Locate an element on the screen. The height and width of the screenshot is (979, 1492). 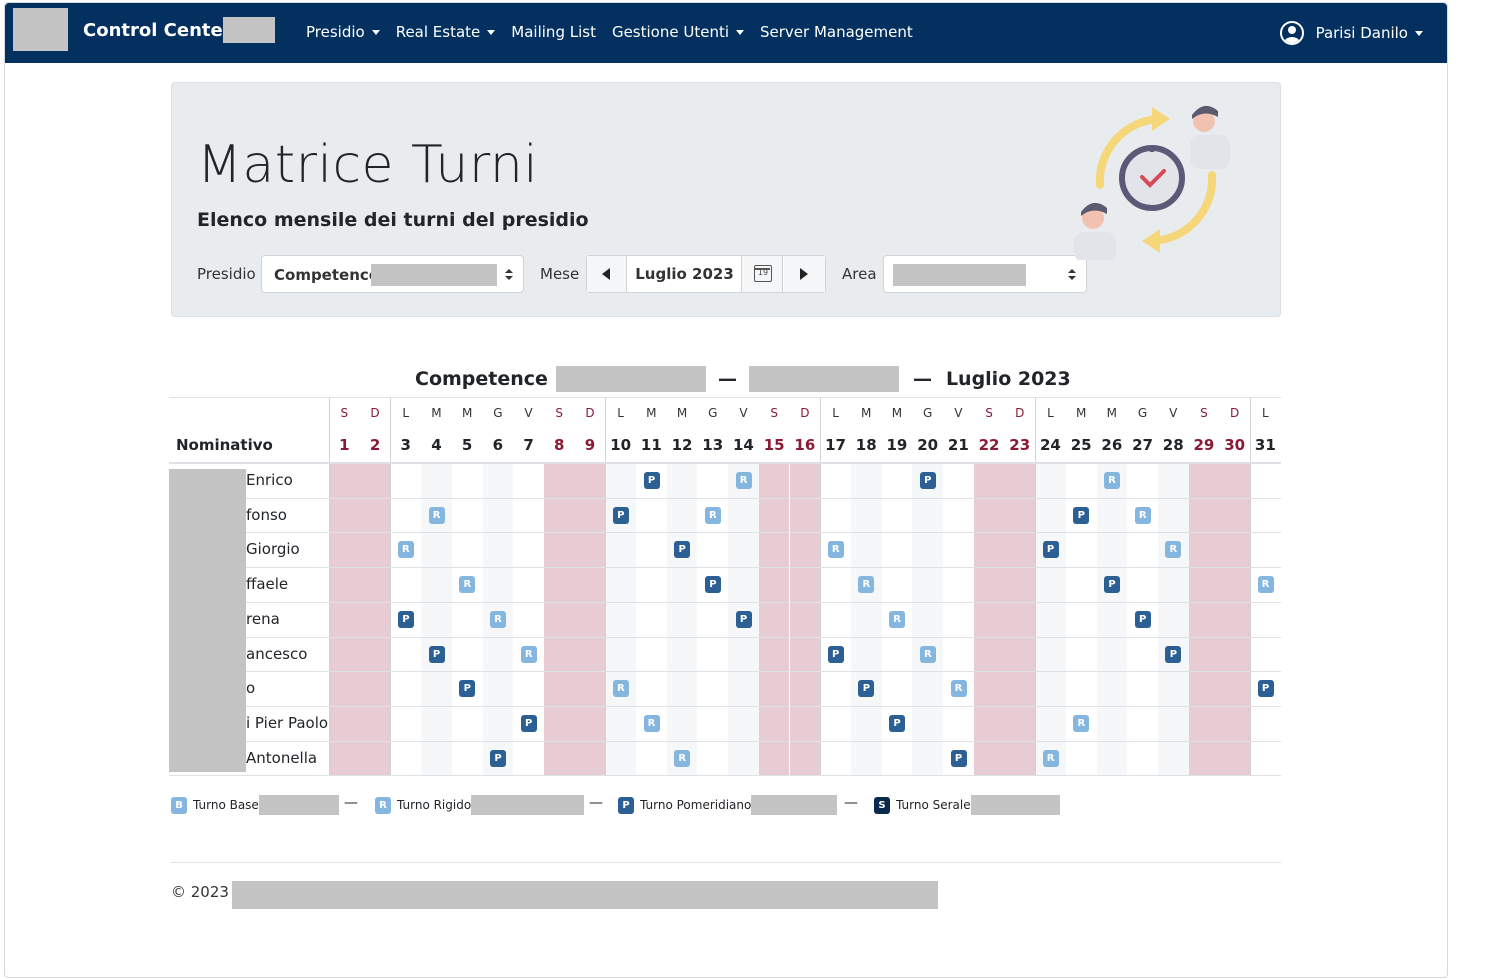
nav-item-presidio: Presidio is located at coordinates (343, 32).